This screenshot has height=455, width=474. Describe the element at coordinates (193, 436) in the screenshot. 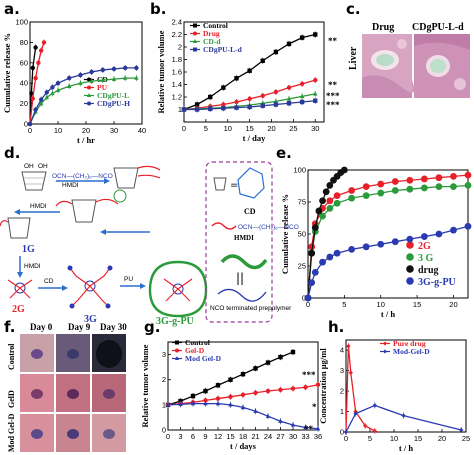

I see `x-tick-label: 6` at that location.